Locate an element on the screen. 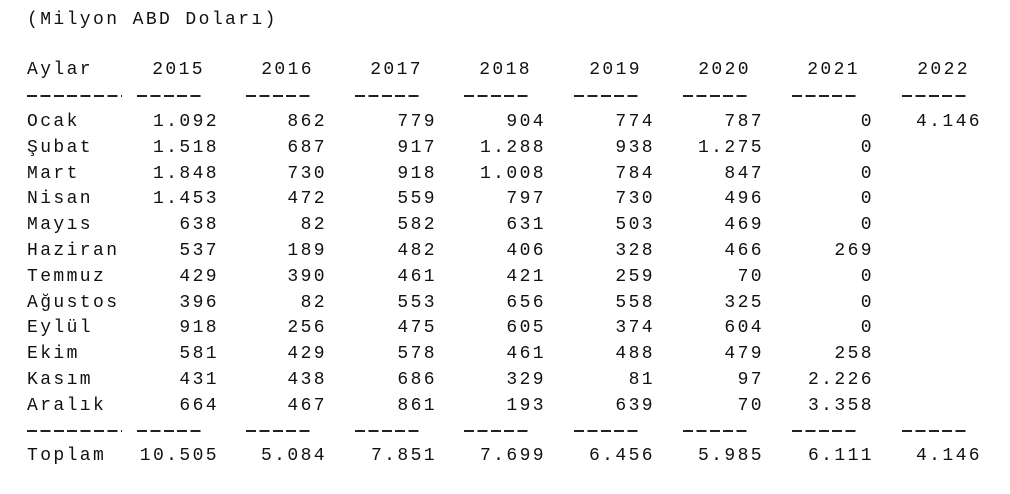 The height and width of the screenshot is (494, 1010). value-cell: 269 is located at coordinates (854, 251).